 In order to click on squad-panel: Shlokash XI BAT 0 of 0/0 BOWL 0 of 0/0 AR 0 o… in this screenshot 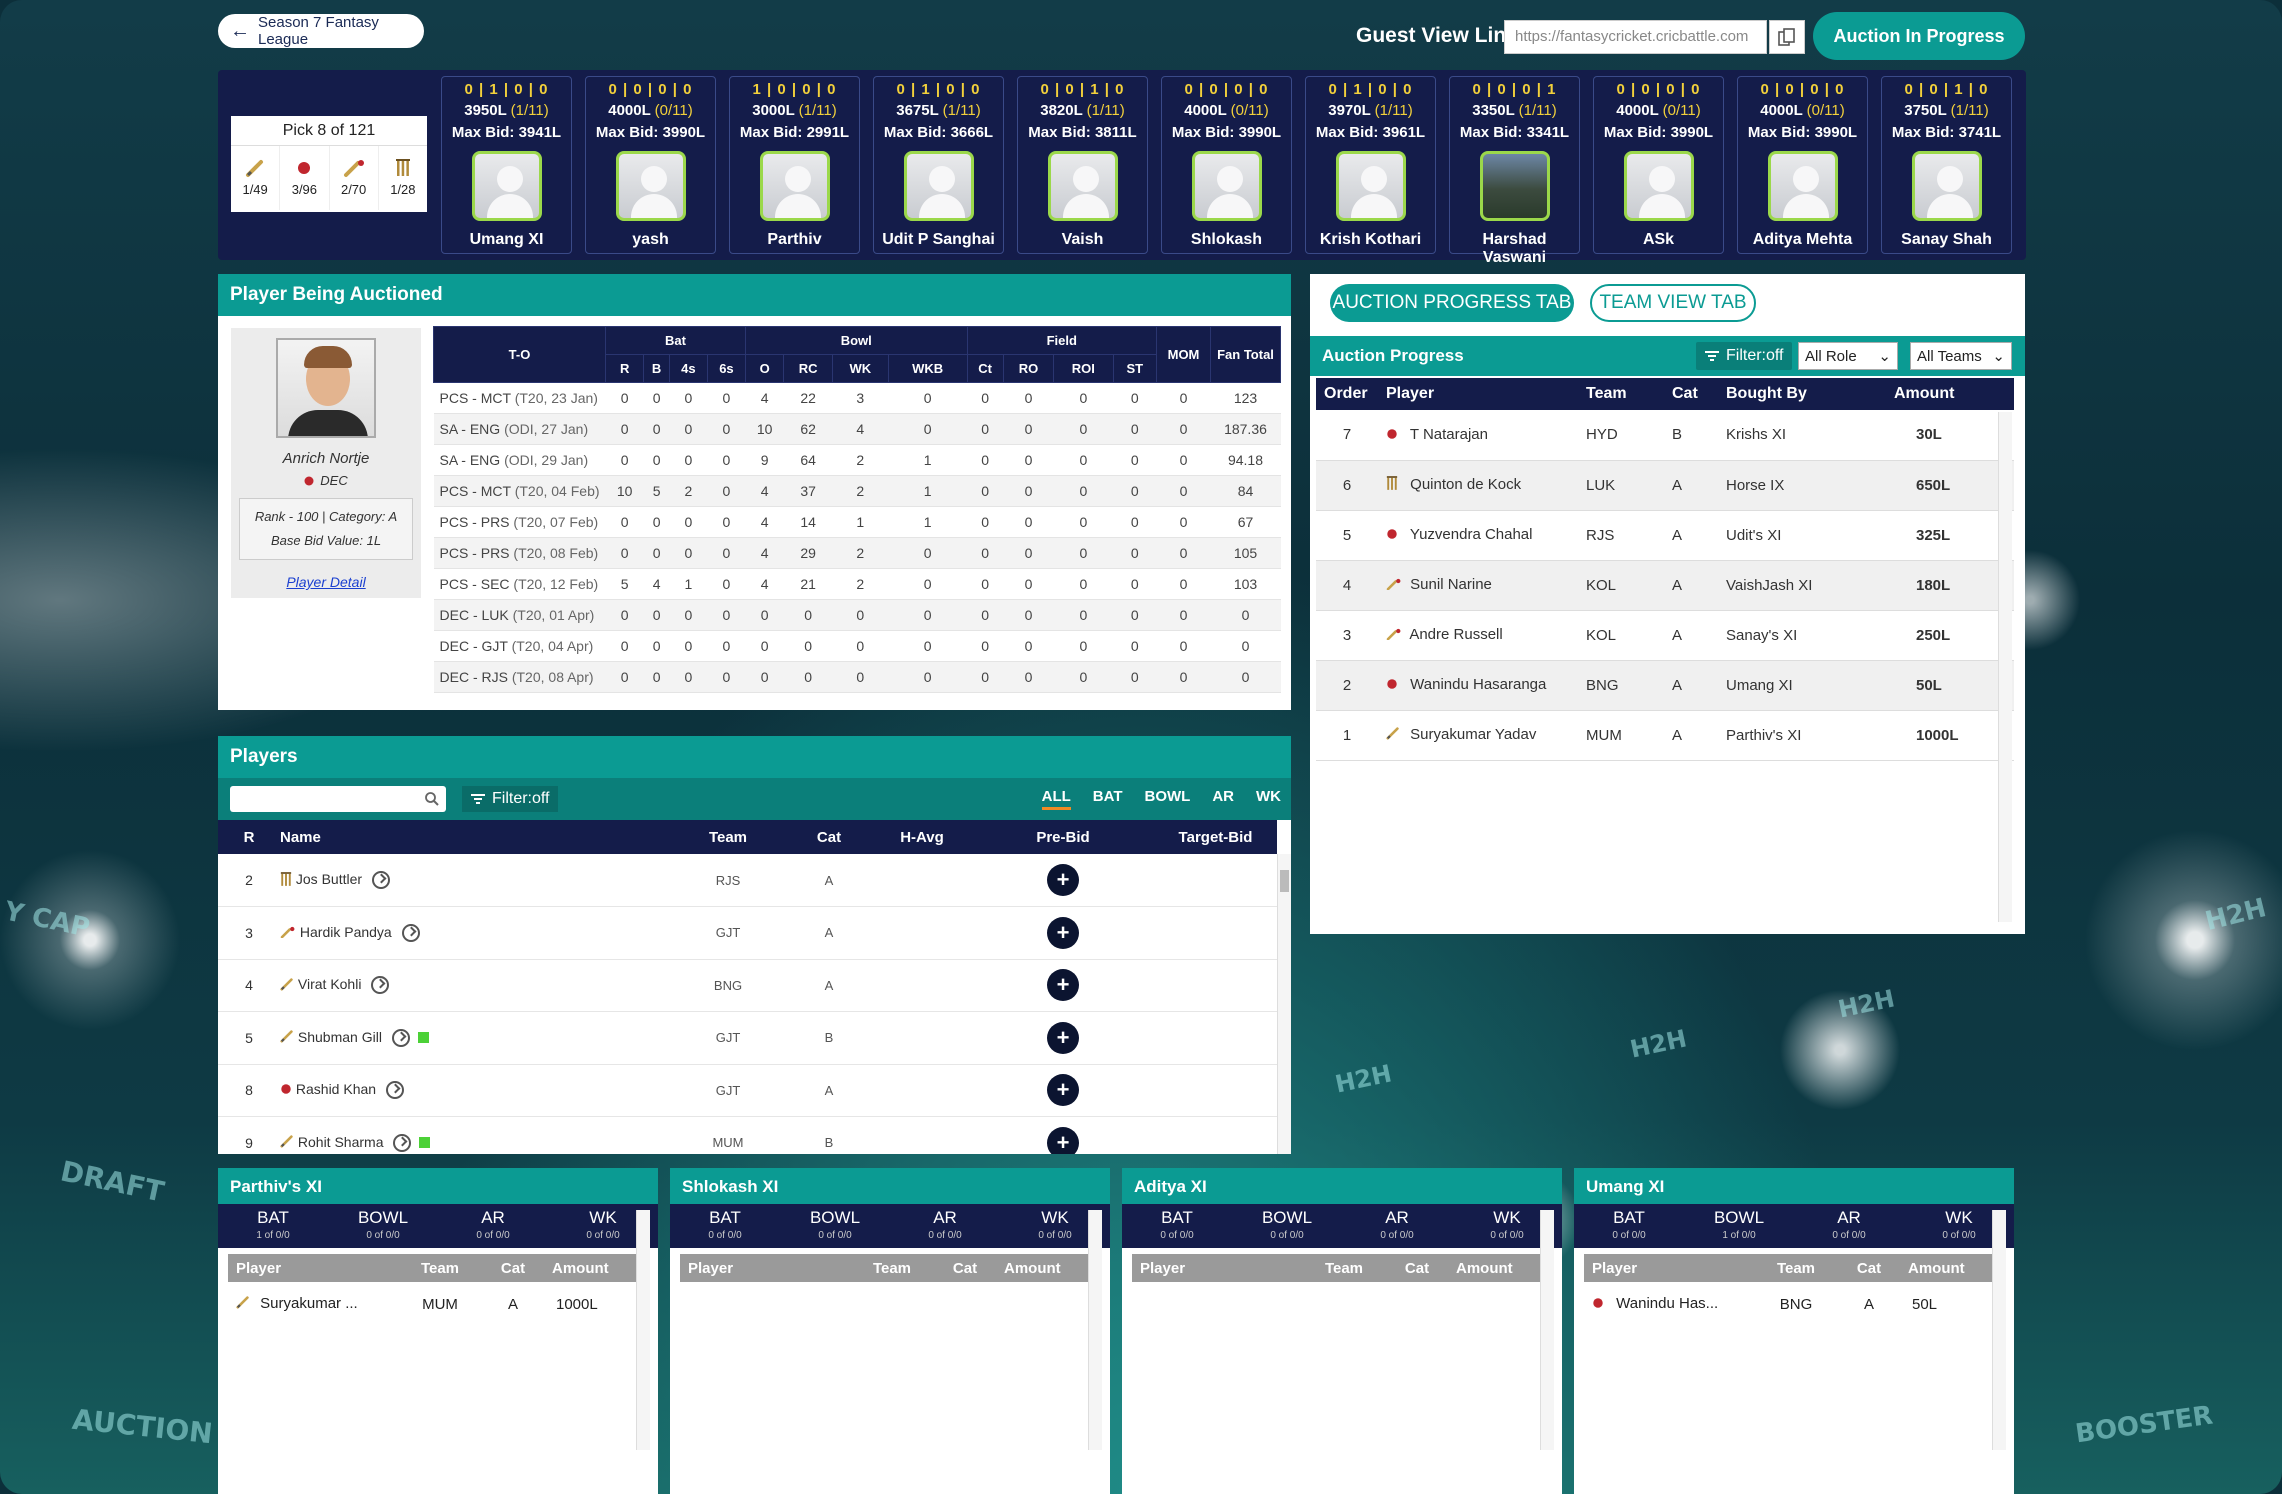, I will do `click(890, 1331)`.